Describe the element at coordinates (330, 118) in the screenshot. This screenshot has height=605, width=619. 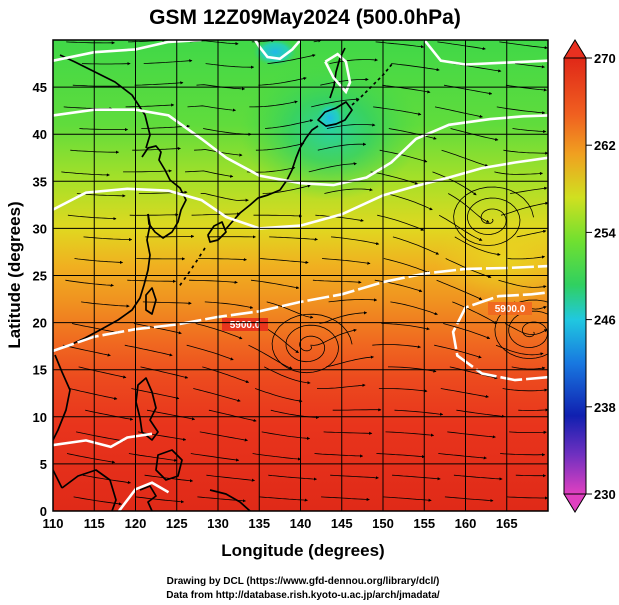
I see `cold-core-east` at that location.